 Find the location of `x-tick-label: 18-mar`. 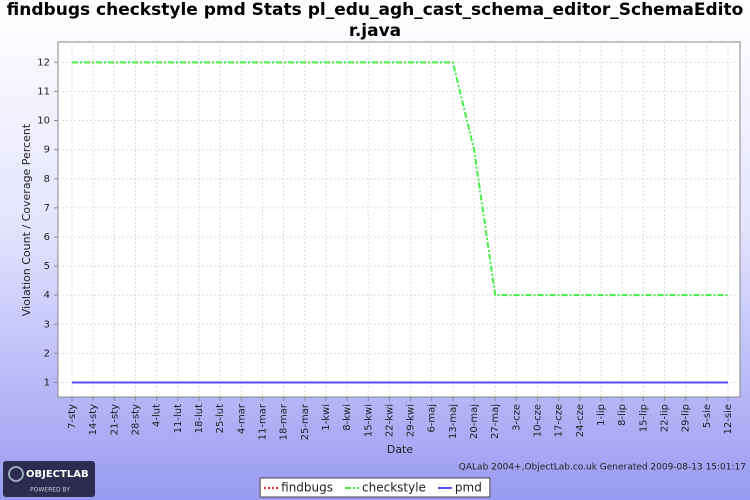

x-tick-label: 18-mar is located at coordinates (284, 421).